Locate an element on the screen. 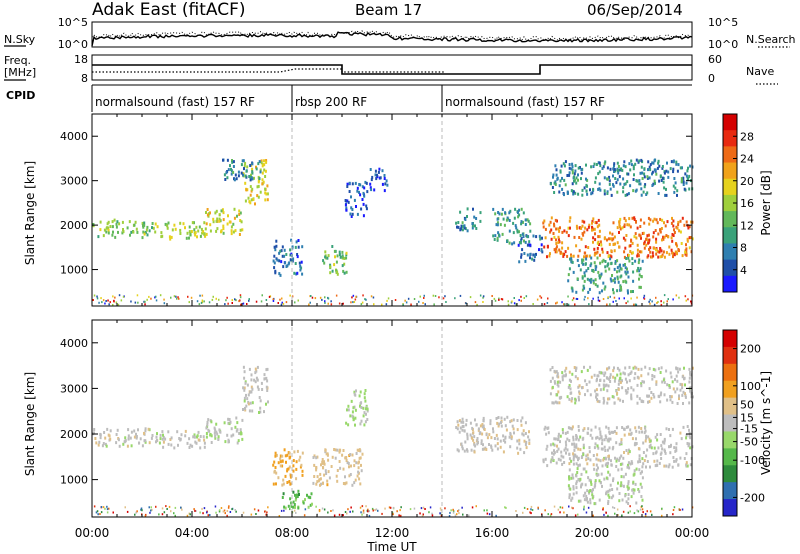 This screenshot has width=800, height=554. nsky-line is located at coordinates (392, 39).